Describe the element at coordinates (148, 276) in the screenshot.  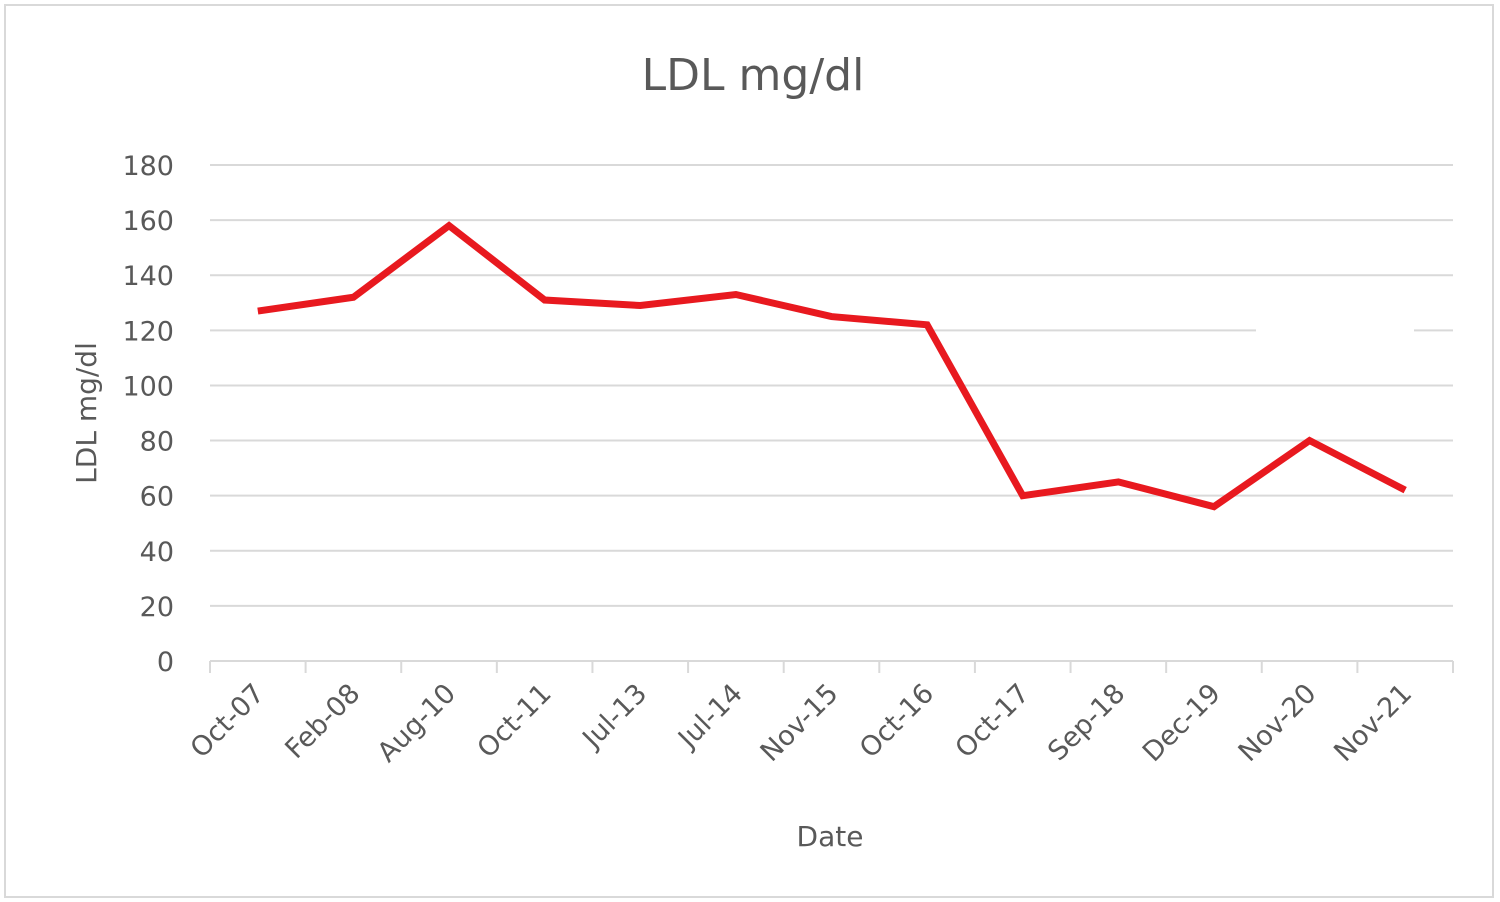
I see `y-tick-label: 140` at that location.